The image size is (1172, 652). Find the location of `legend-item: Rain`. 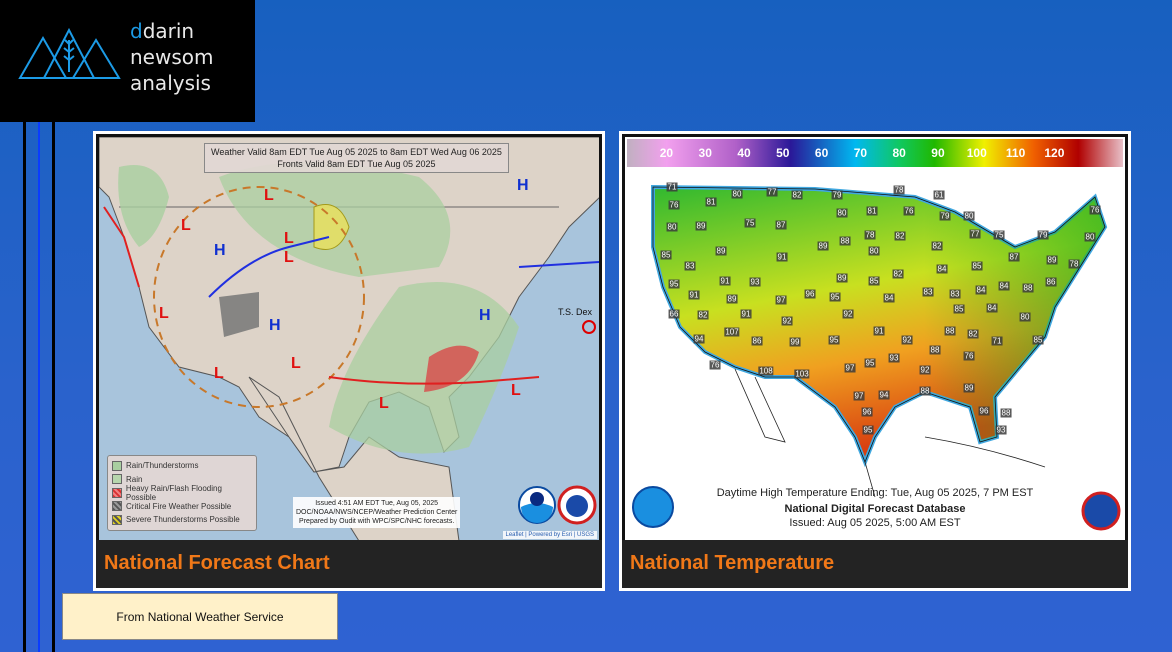

legend-item: Rain is located at coordinates (182, 480).